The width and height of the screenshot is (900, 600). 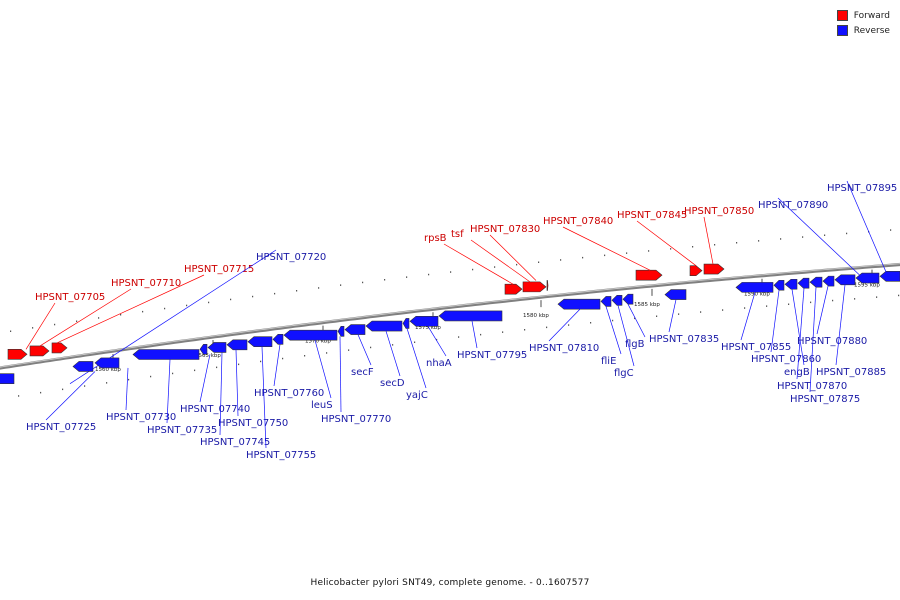 I want to click on legend-label-forward: Forward, so click(x=871, y=15).